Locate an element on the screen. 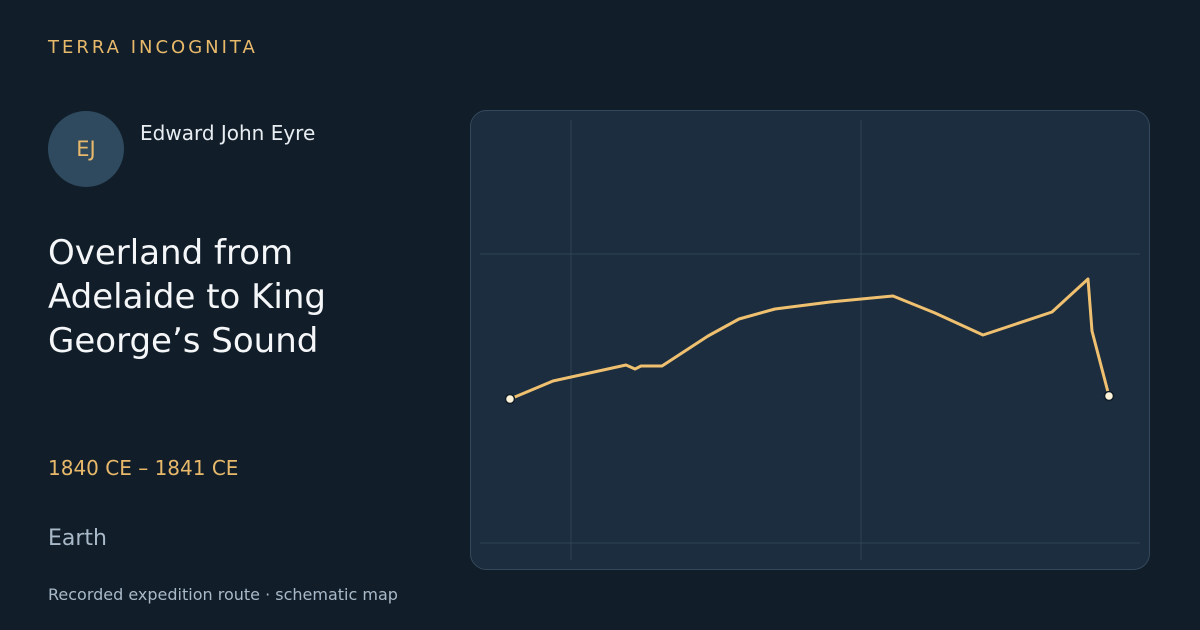  brand: TERRA INCOGNITA is located at coordinates (153, 47).